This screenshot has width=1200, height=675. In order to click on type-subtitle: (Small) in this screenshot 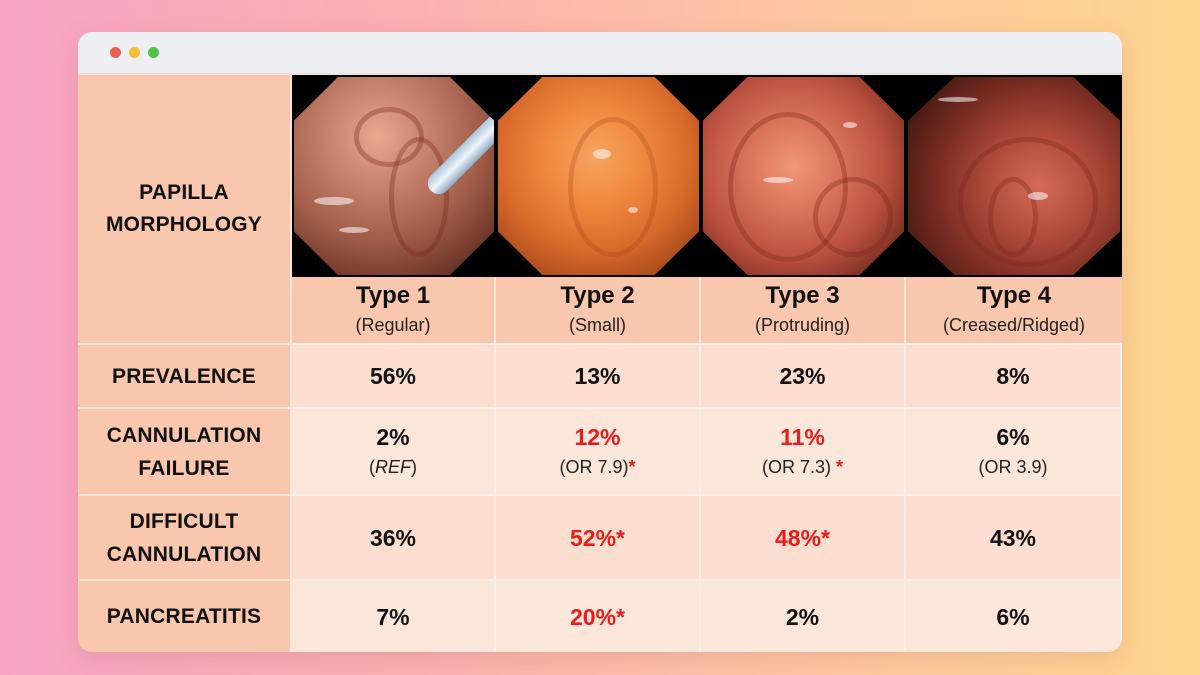, I will do `click(597, 325)`.